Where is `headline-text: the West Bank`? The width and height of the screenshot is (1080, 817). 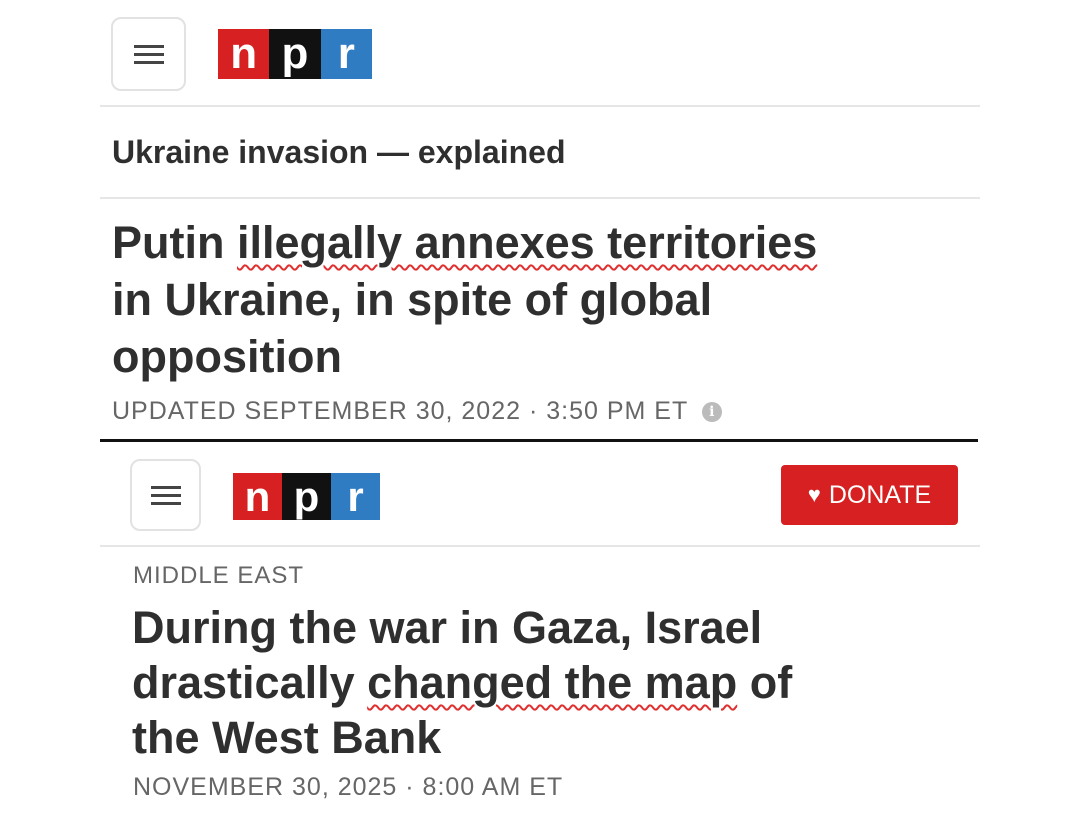
headline-text: the West Bank is located at coordinates (287, 737).